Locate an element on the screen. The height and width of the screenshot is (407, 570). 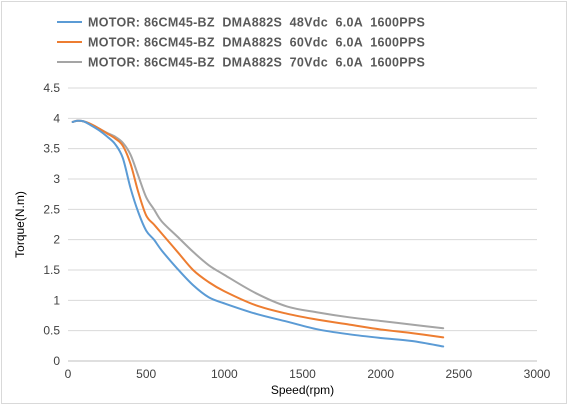
x-tick-labels: 0 500 1000 1500 2000 2500 3000 is located at coordinates (308, 374).